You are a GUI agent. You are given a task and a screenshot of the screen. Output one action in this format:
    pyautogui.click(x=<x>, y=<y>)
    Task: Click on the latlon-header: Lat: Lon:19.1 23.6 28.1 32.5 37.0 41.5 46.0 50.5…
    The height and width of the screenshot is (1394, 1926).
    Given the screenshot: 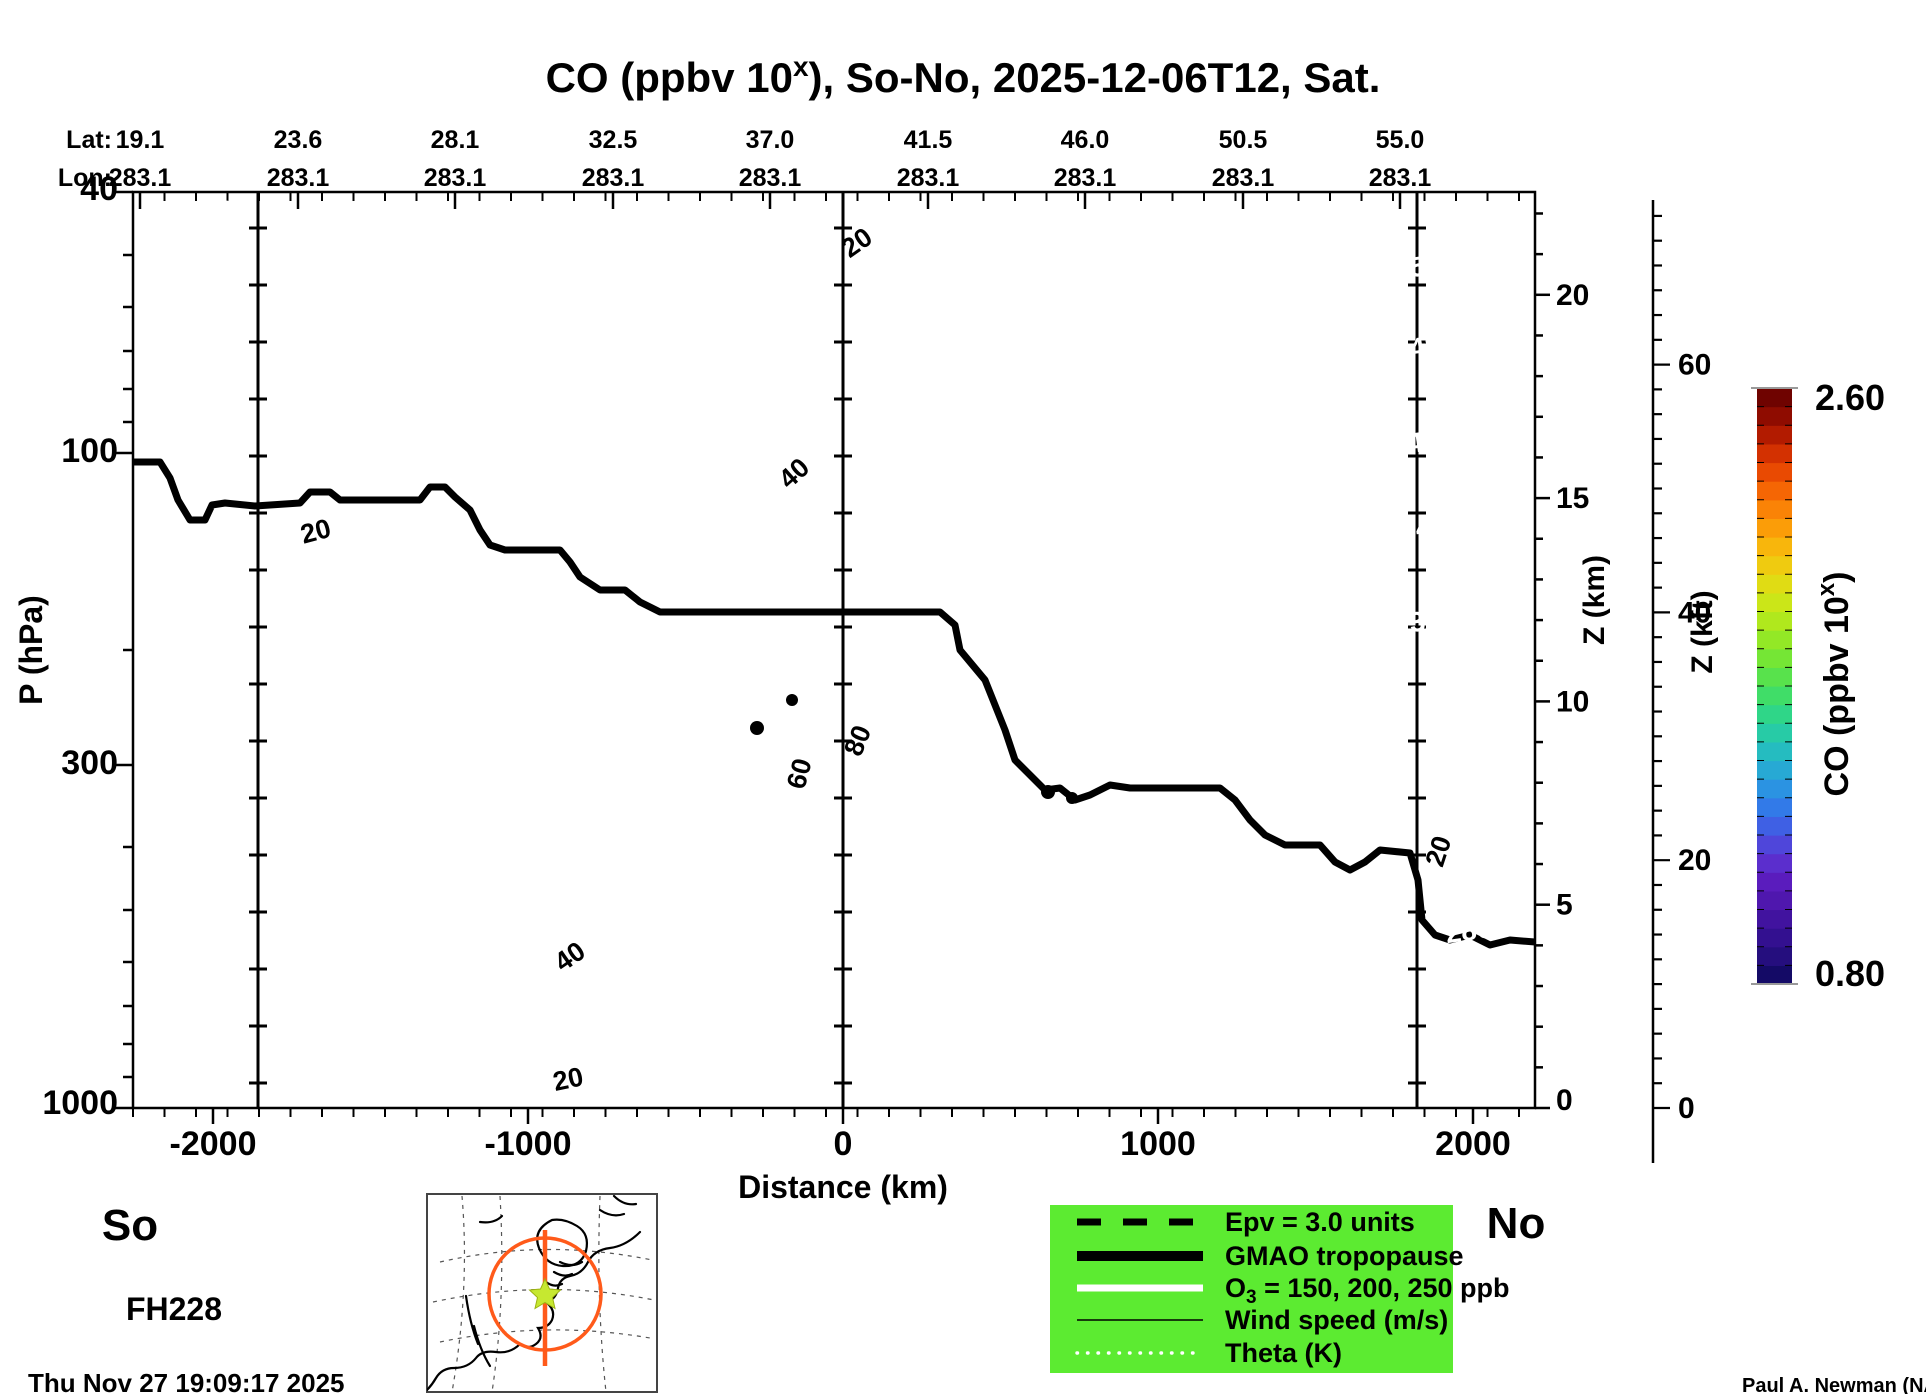 What is the action you would take?
    pyautogui.click(x=745, y=159)
    